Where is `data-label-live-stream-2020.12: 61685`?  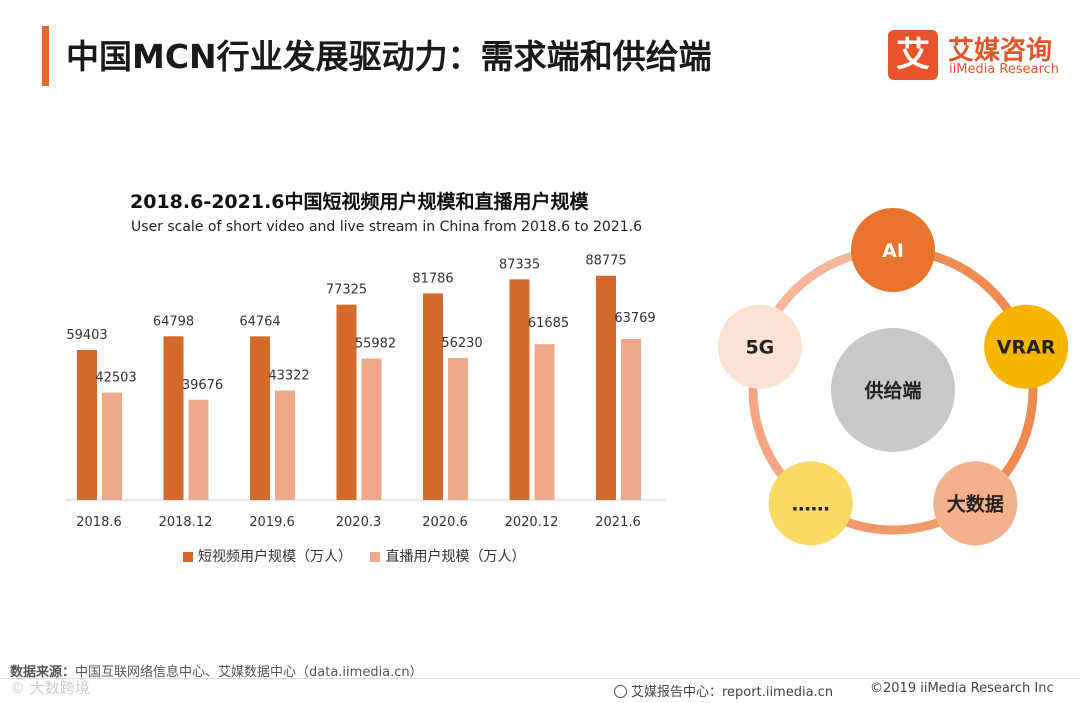
data-label-live-stream-2020.12: 61685 is located at coordinates (548, 323).